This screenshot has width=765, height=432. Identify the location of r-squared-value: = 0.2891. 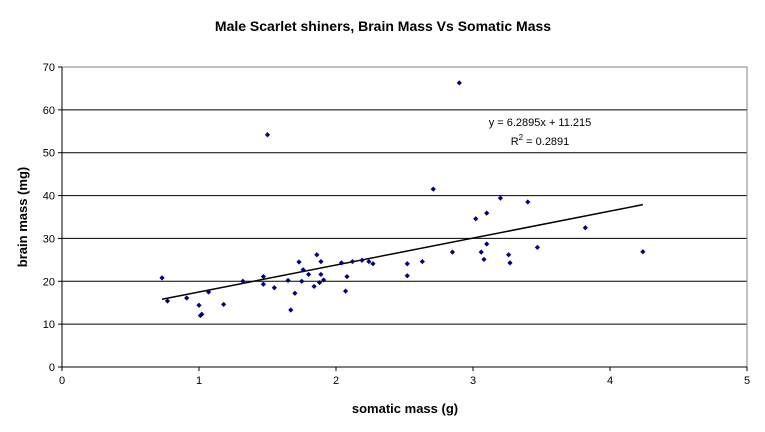
(546, 142).